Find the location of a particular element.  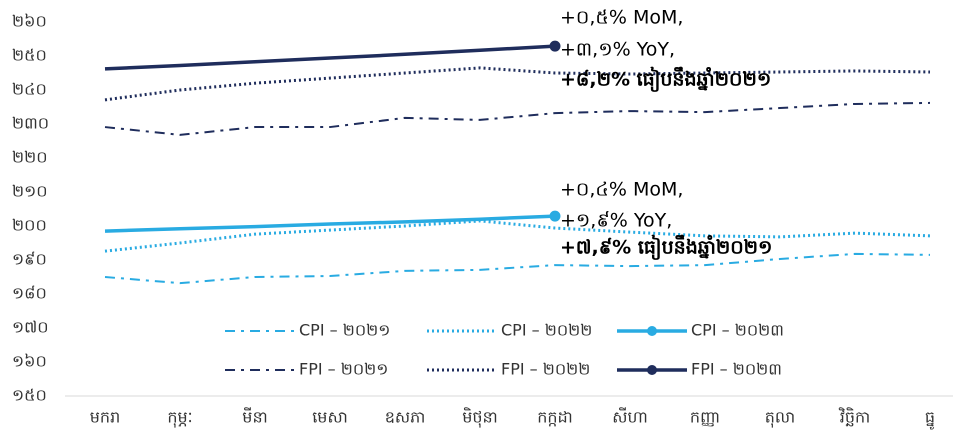

legend-label: FPI – ២០២៣ is located at coordinates (736, 369).